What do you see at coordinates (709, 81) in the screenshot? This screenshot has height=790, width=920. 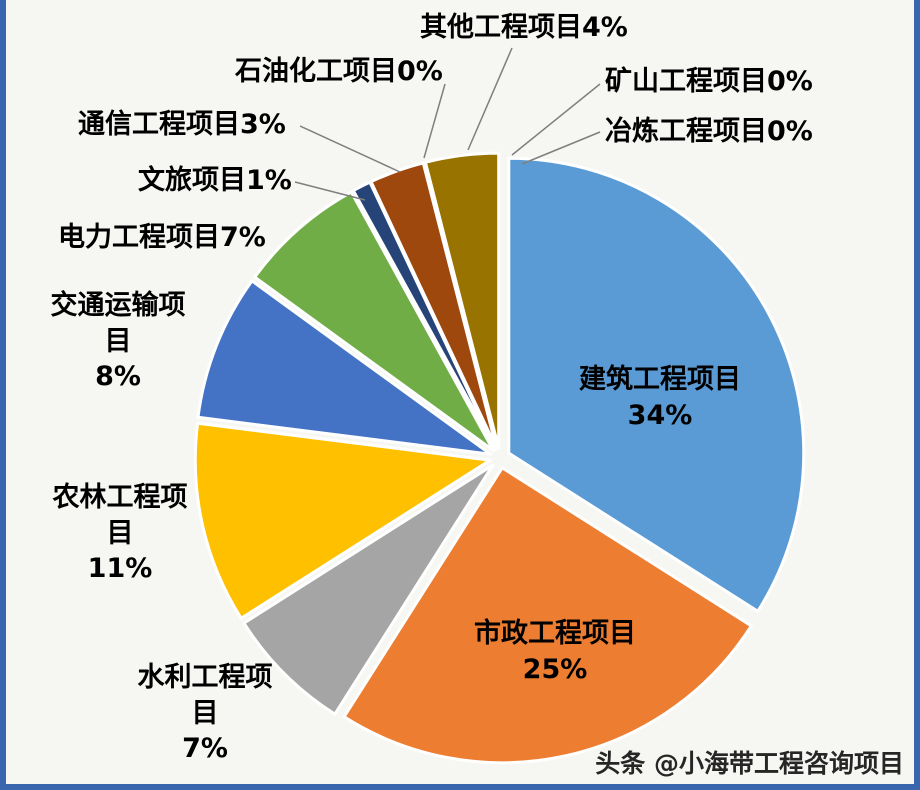 I see `slice-label-mining: 矿山工程项目0%` at bounding box center [709, 81].